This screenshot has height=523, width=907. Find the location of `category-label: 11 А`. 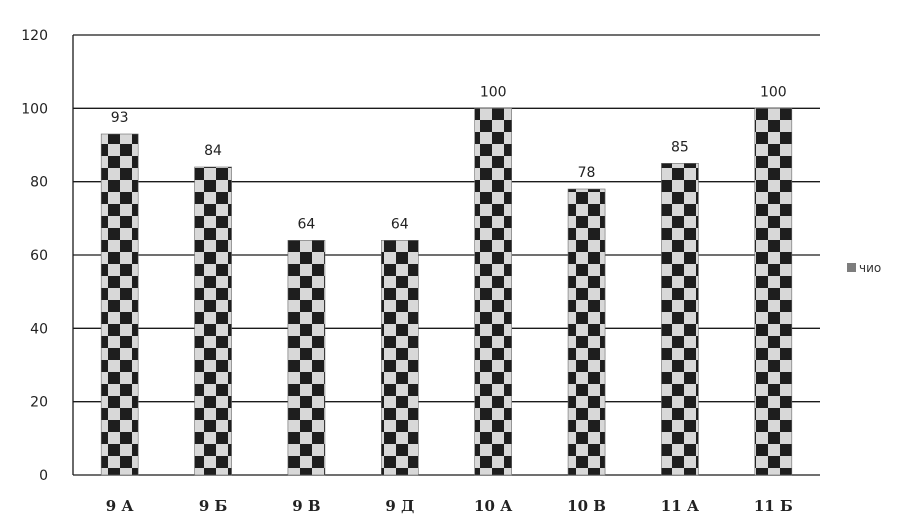

category-label: 11 А is located at coordinates (680, 506).